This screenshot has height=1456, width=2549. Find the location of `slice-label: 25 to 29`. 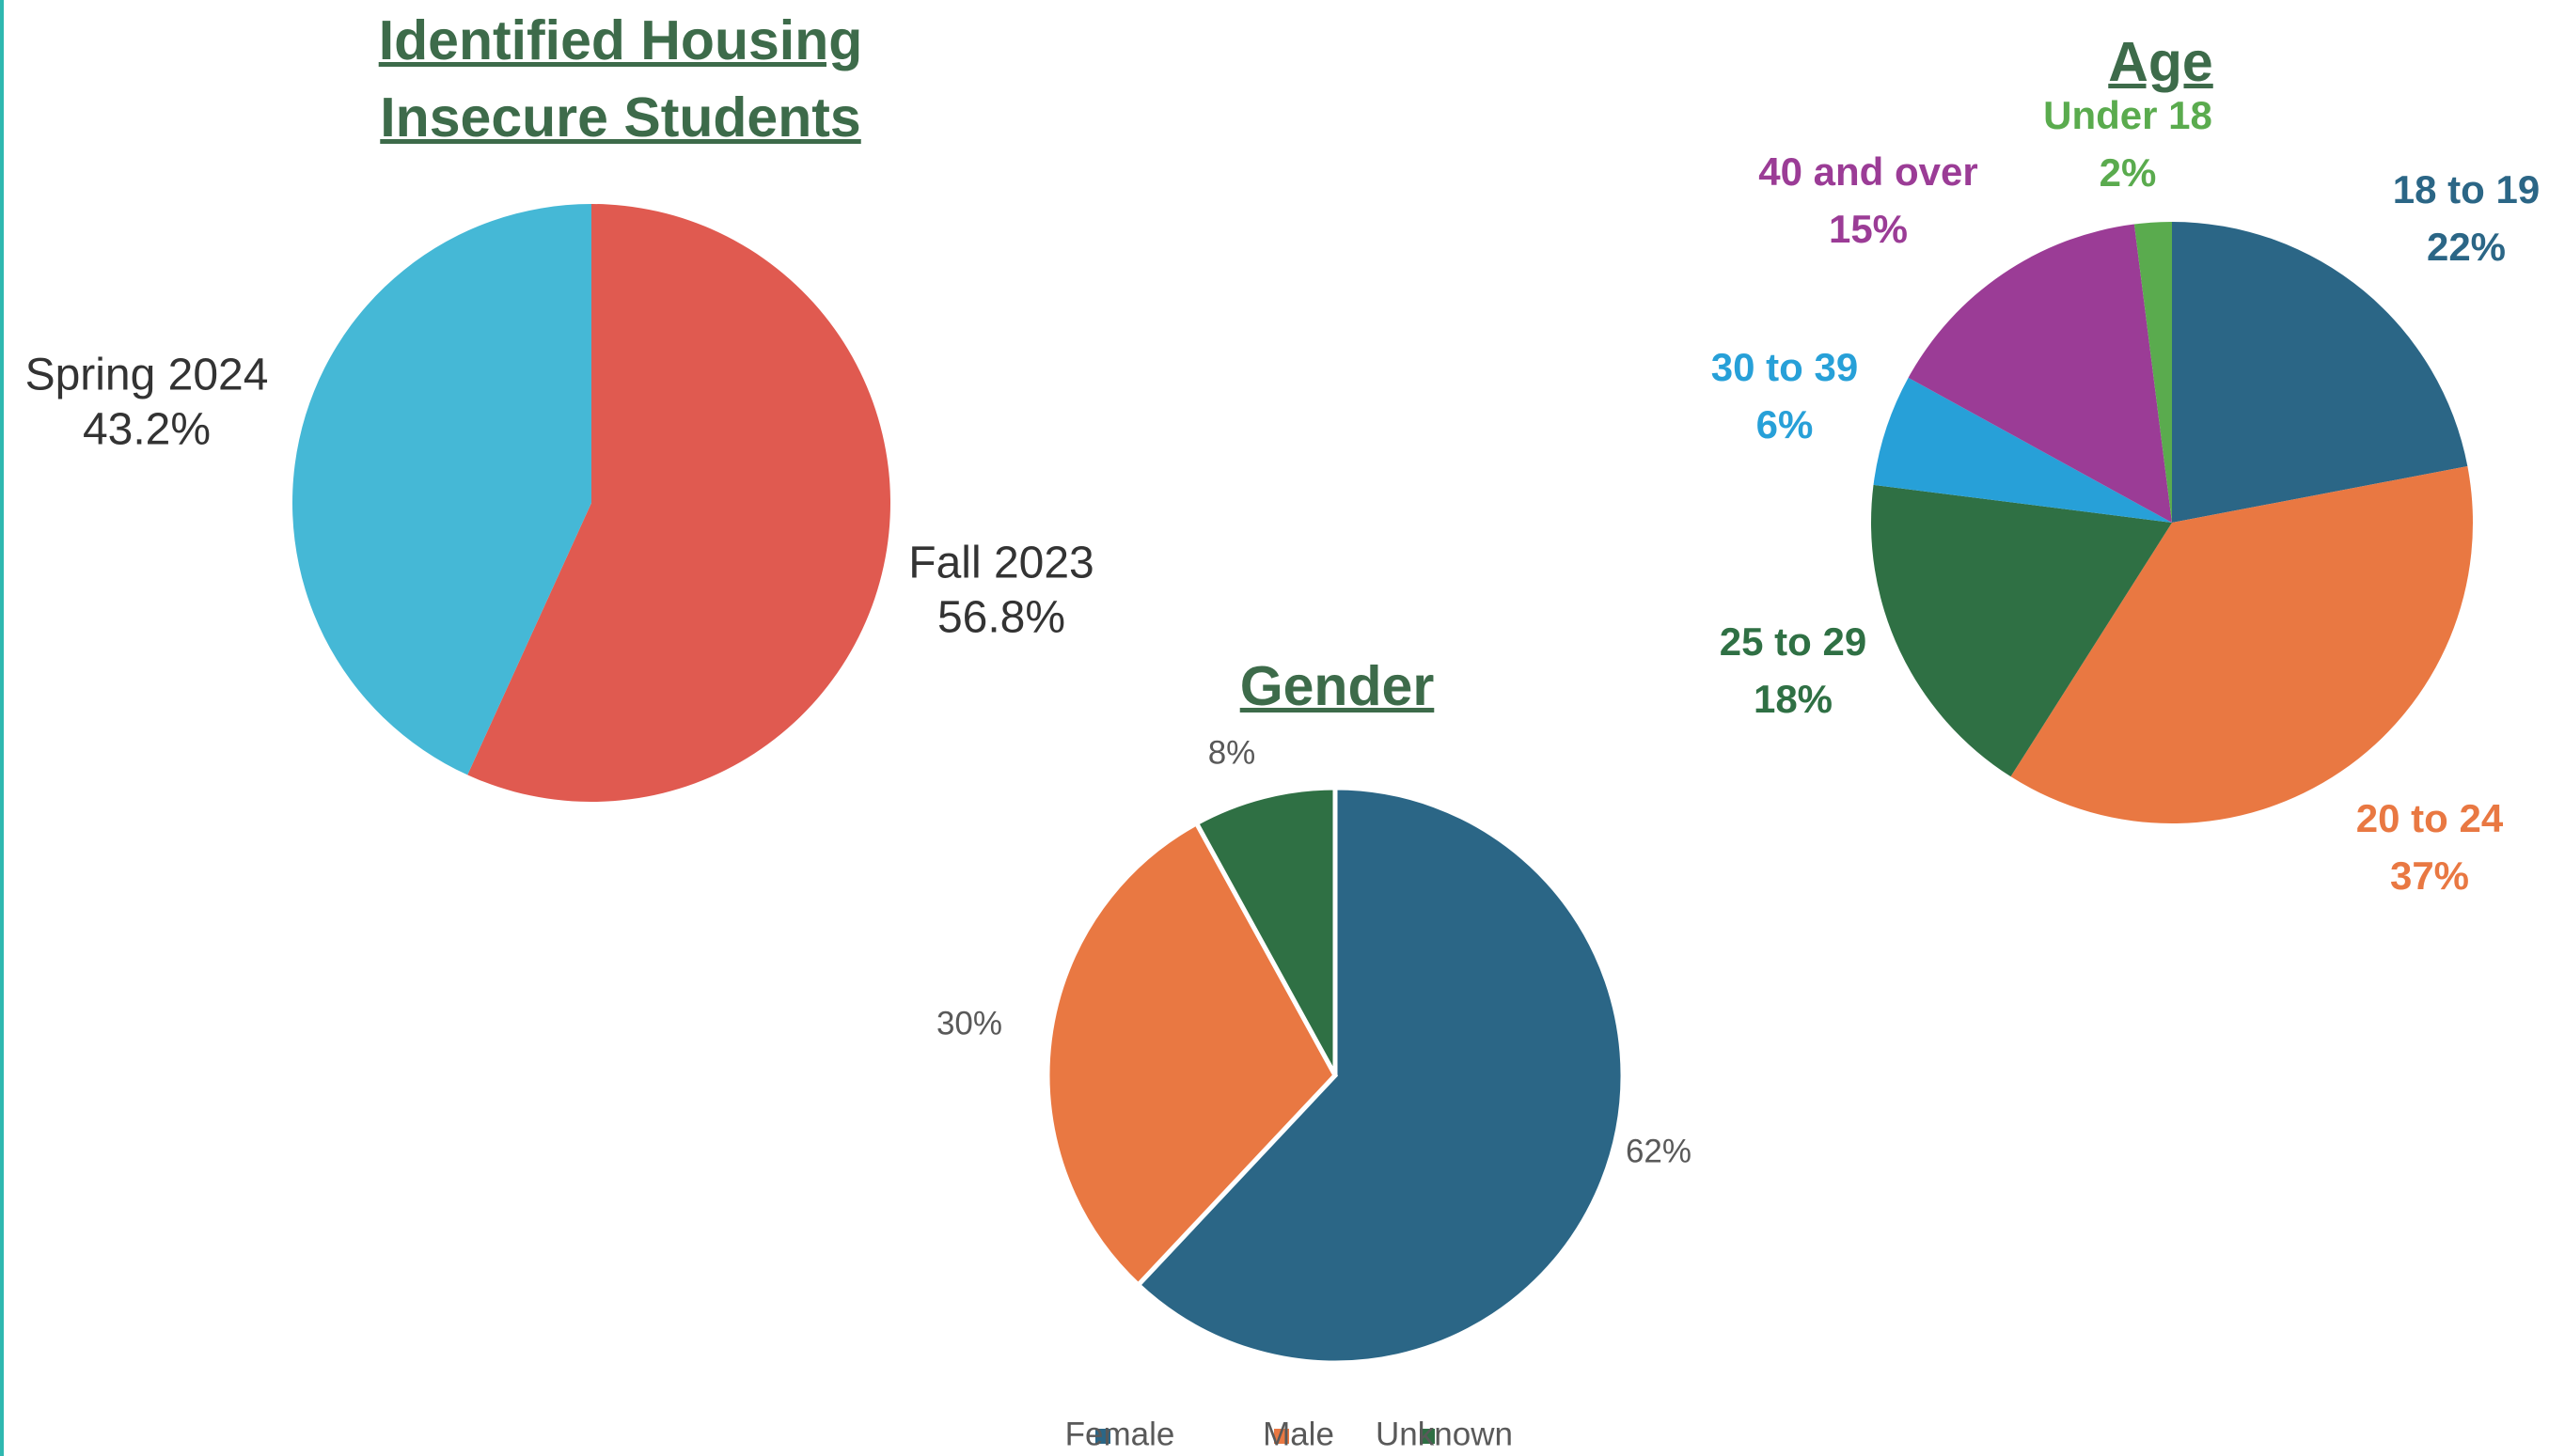

slice-label: 25 to 29 is located at coordinates (1793, 641).